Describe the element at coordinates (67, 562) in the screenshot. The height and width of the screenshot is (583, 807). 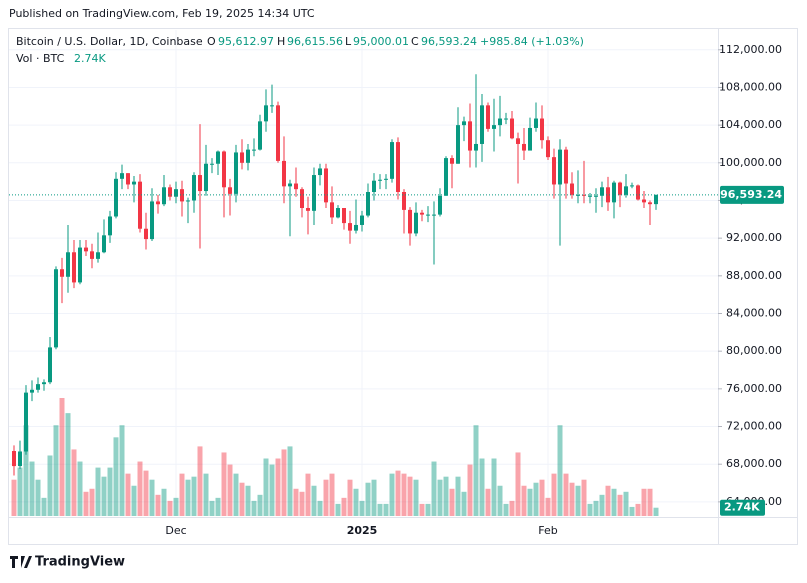
I see `footer-logo: TradingView` at that location.